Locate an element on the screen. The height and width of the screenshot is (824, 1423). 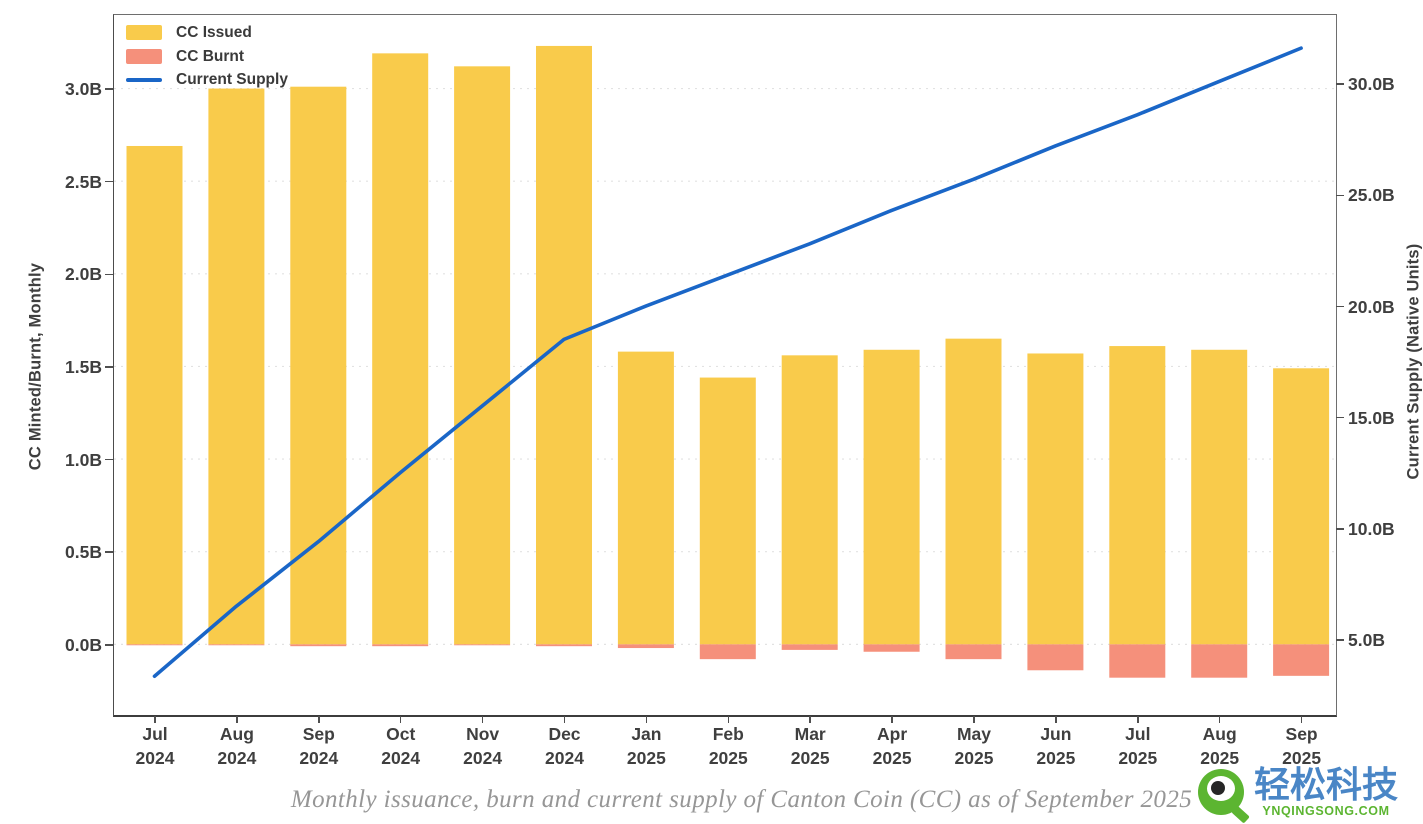
y-tick-label-right: 10.0B is located at coordinates (1383, 529).